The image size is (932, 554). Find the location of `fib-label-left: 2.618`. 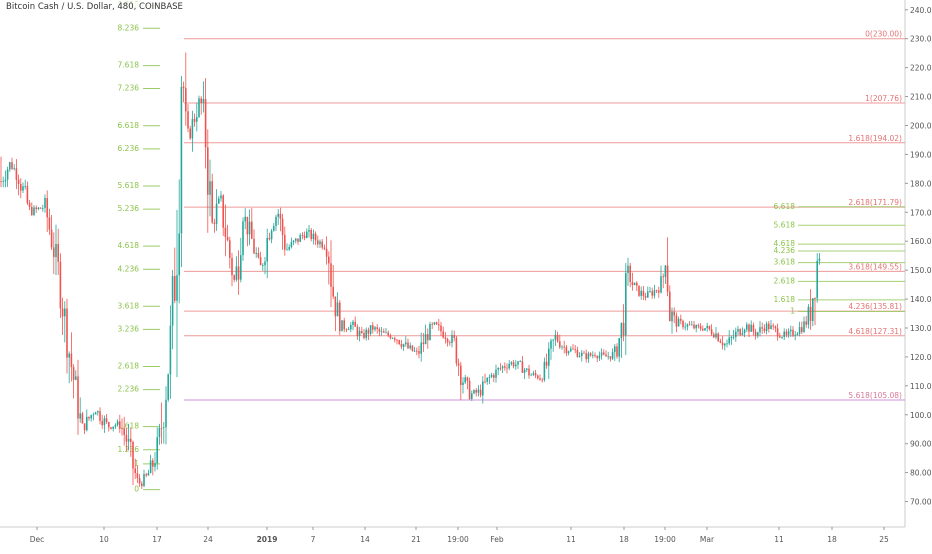

fib-label-left: 2.618 is located at coordinates (129, 365).